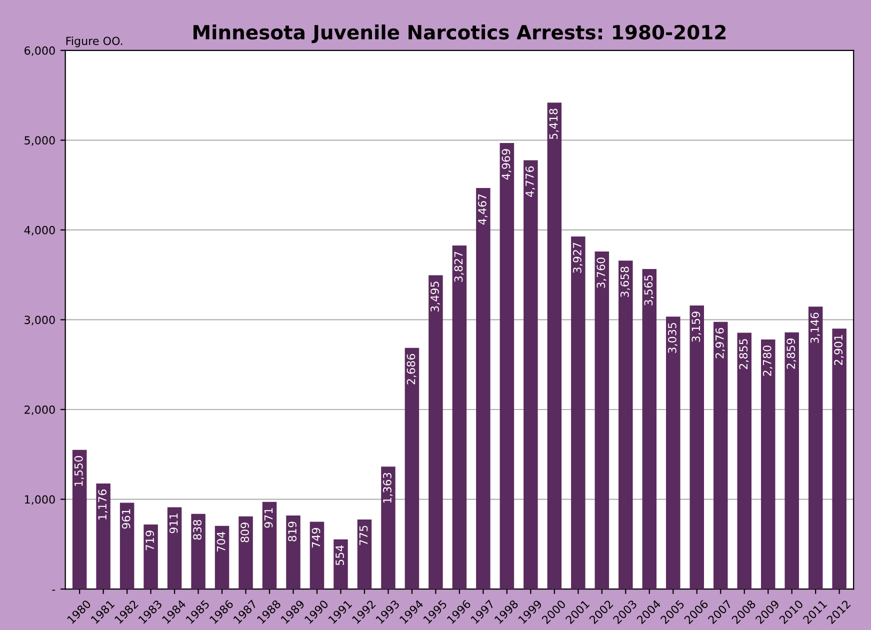 This screenshot has height=630, width=871. Describe the element at coordinates (744, 354) in the screenshot. I see `data-label: 2,855` at that location.